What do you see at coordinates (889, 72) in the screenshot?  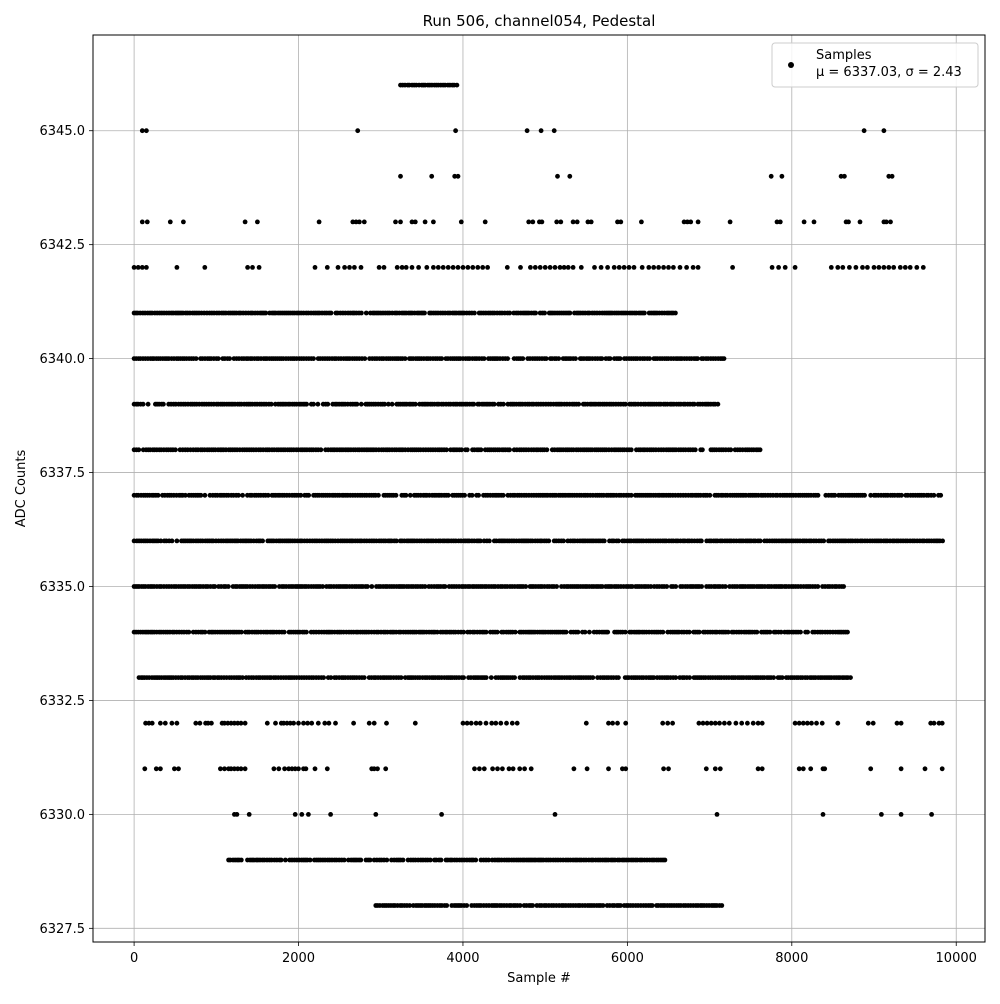 I see `legend-stats: μ = 6337.03, σ = 2.43` at bounding box center [889, 72].